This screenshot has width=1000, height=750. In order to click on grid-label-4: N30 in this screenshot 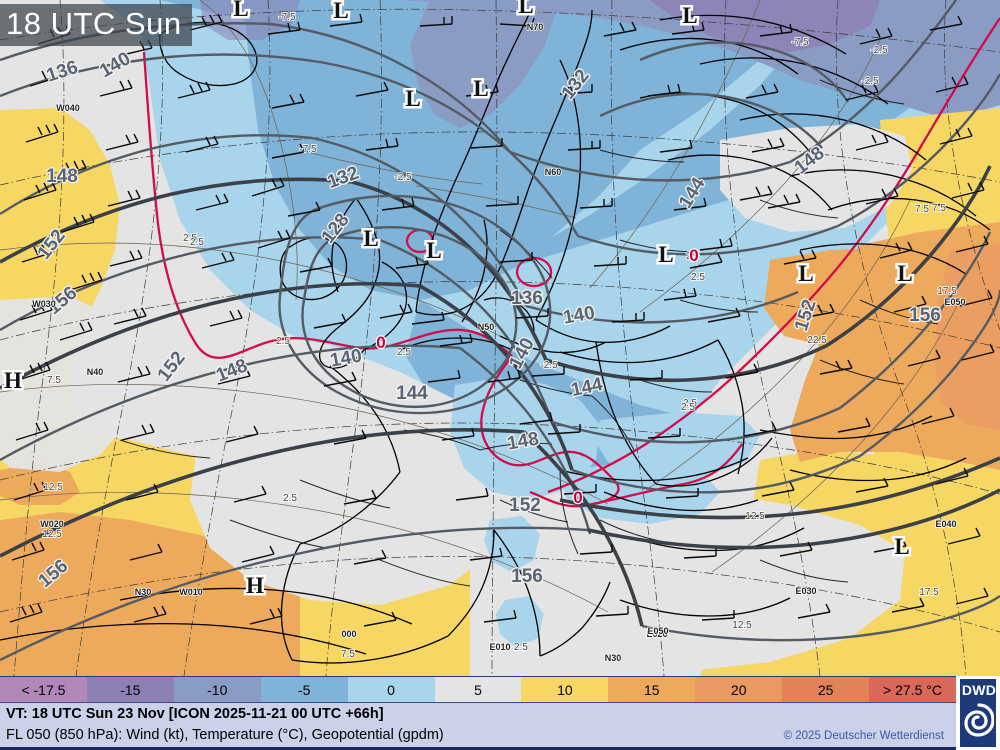, I will do `click(143, 592)`.